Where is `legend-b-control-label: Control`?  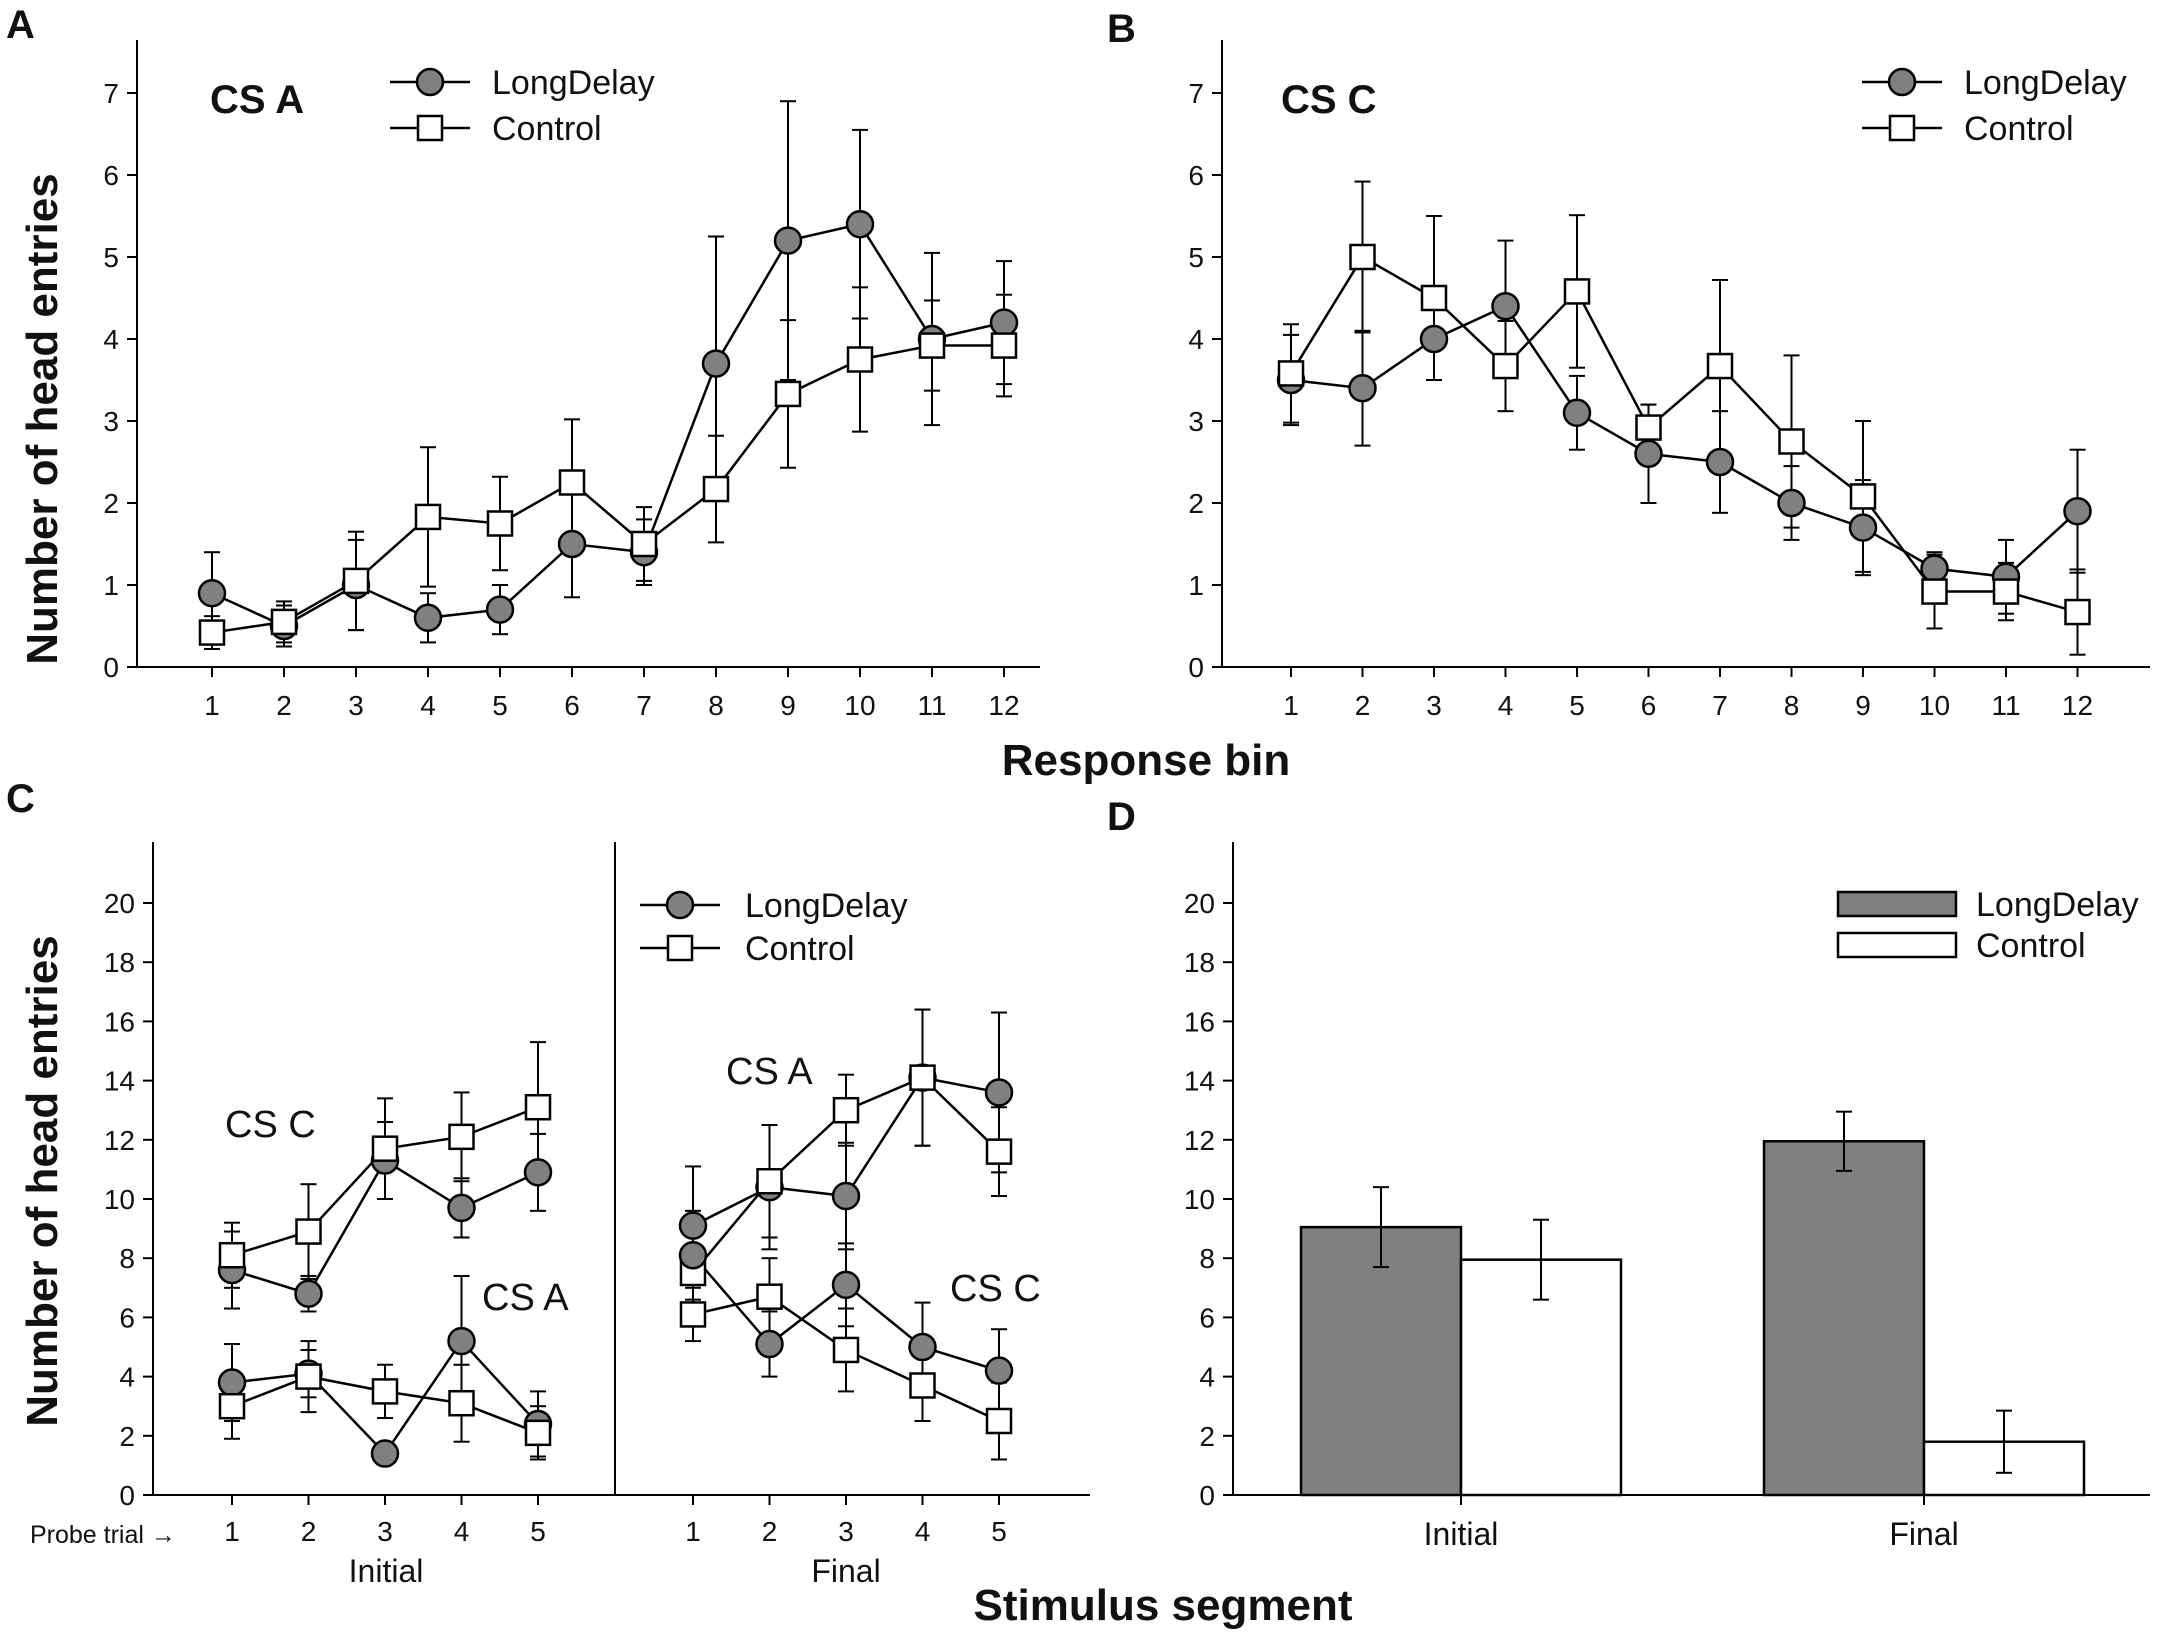 legend-b-control-label: Control is located at coordinates (2019, 129).